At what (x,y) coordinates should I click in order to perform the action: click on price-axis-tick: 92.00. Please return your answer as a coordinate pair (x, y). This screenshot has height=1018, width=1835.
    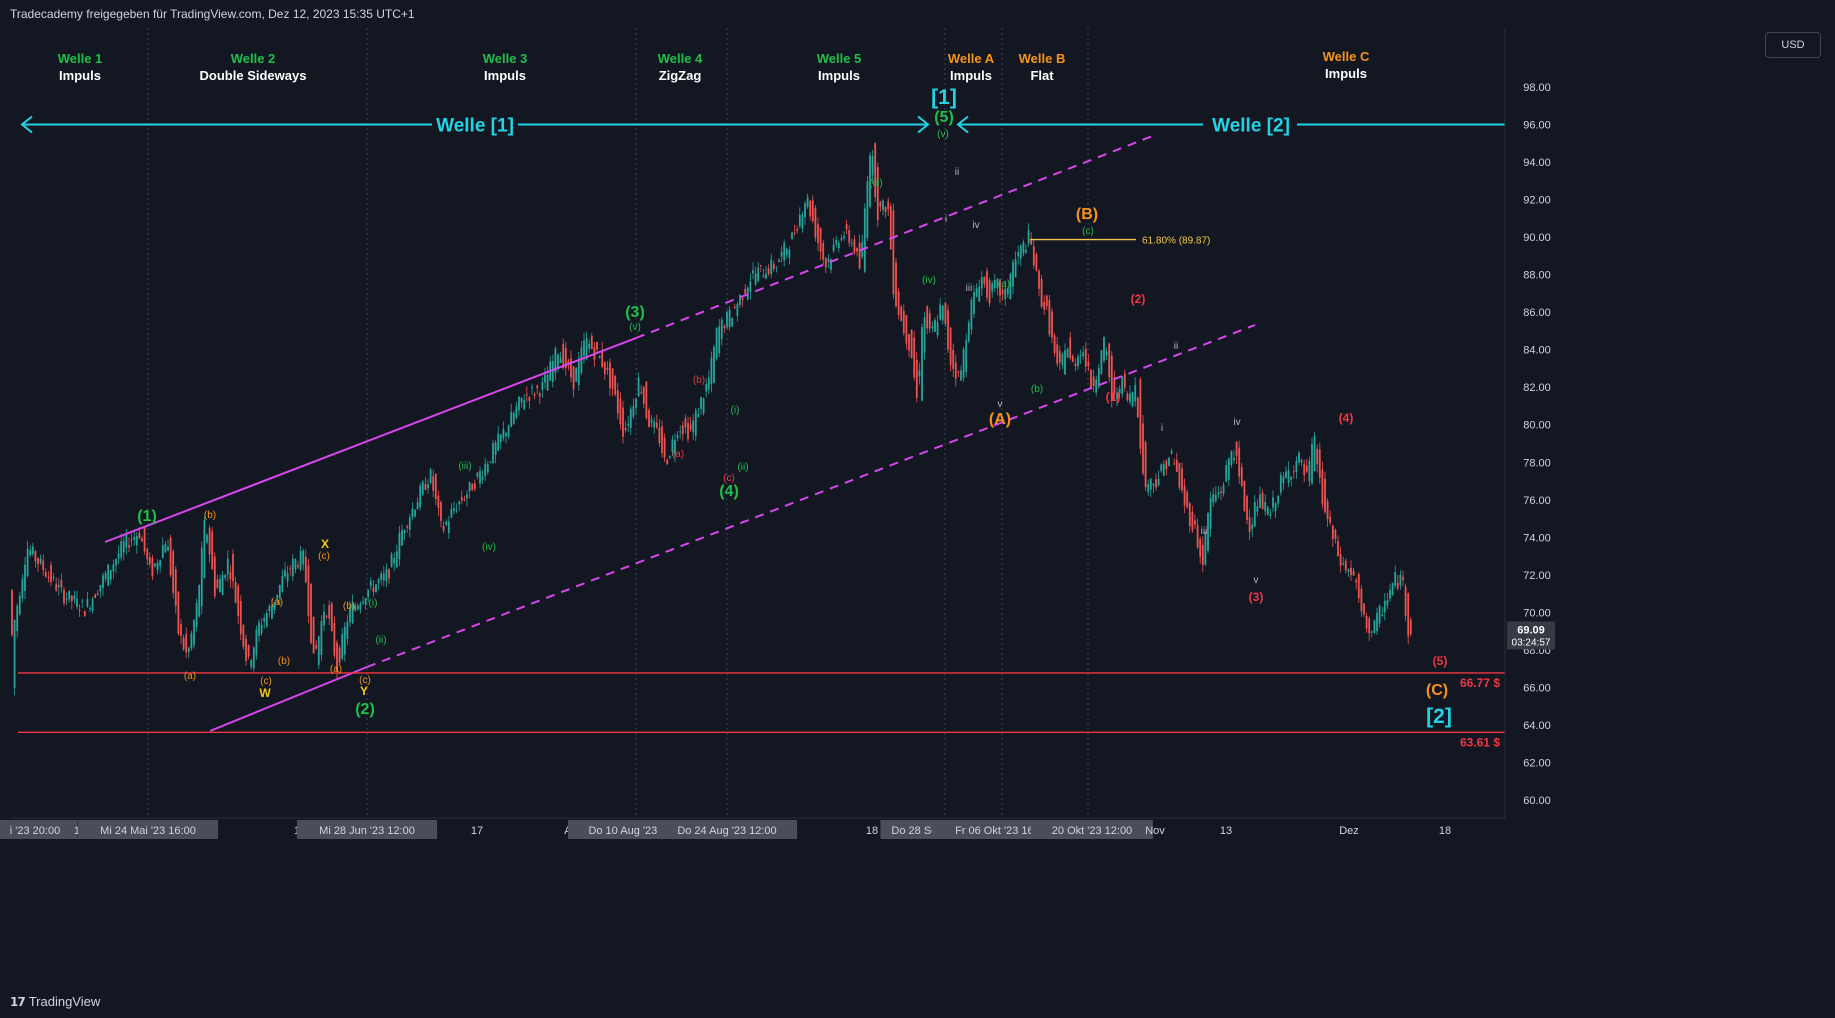
    Looking at the image, I should click on (1537, 201).